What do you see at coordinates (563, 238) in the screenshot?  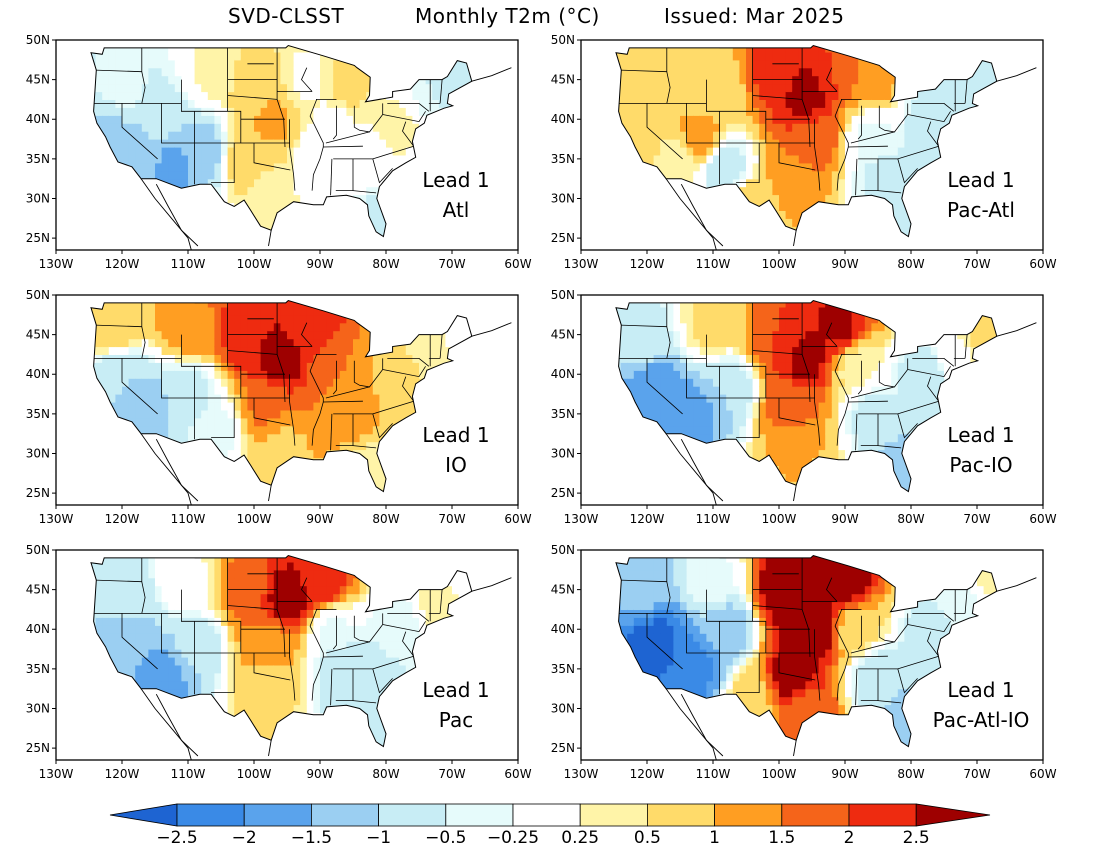 I see `lat-label: 25N` at bounding box center [563, 238].